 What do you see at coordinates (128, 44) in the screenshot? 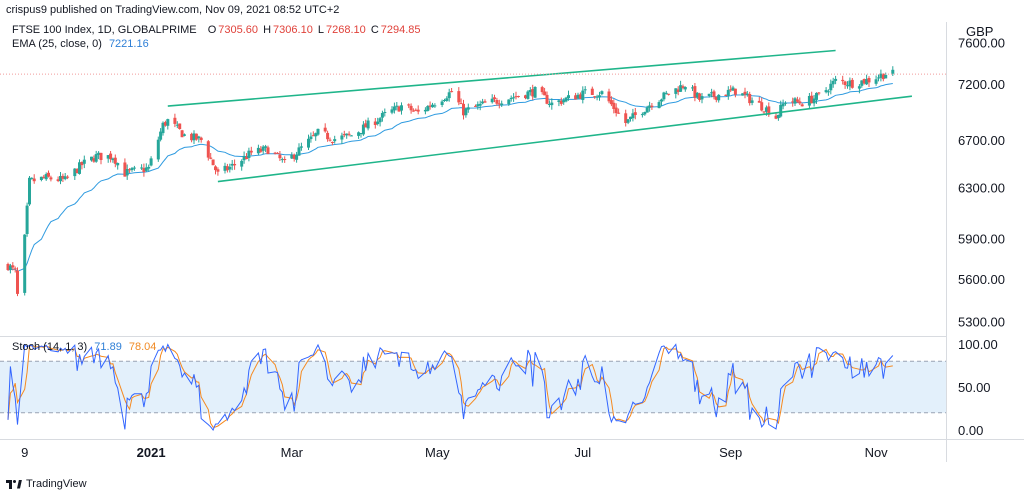
I see `ema-value: 7221.16` at bounding box center [128, 44].